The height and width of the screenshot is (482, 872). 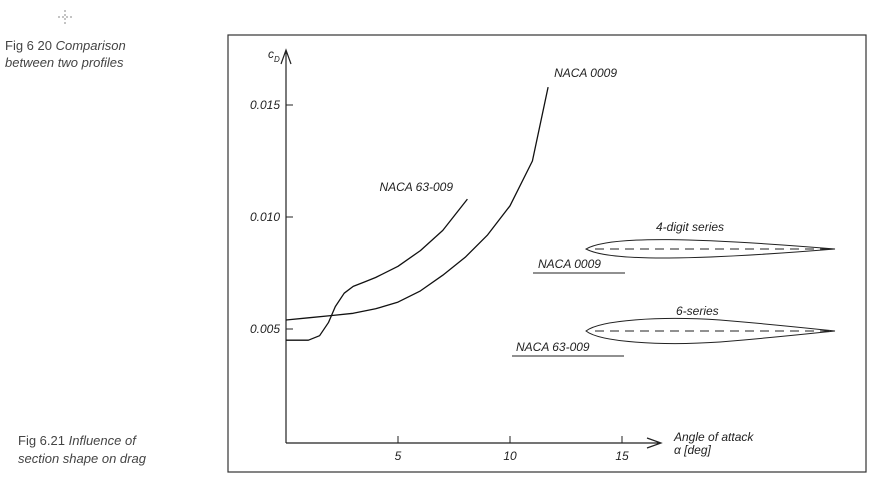 What do you see at coordinates (693, 450) in the screenshot?
I see `x-axis-unit: α [deg]` at bounding box center [693, 450].